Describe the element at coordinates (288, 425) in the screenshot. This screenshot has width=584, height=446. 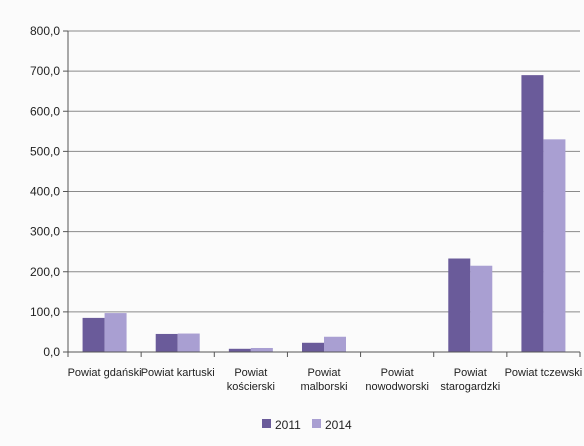
I see `legend-label-2011: 2011` at that location.